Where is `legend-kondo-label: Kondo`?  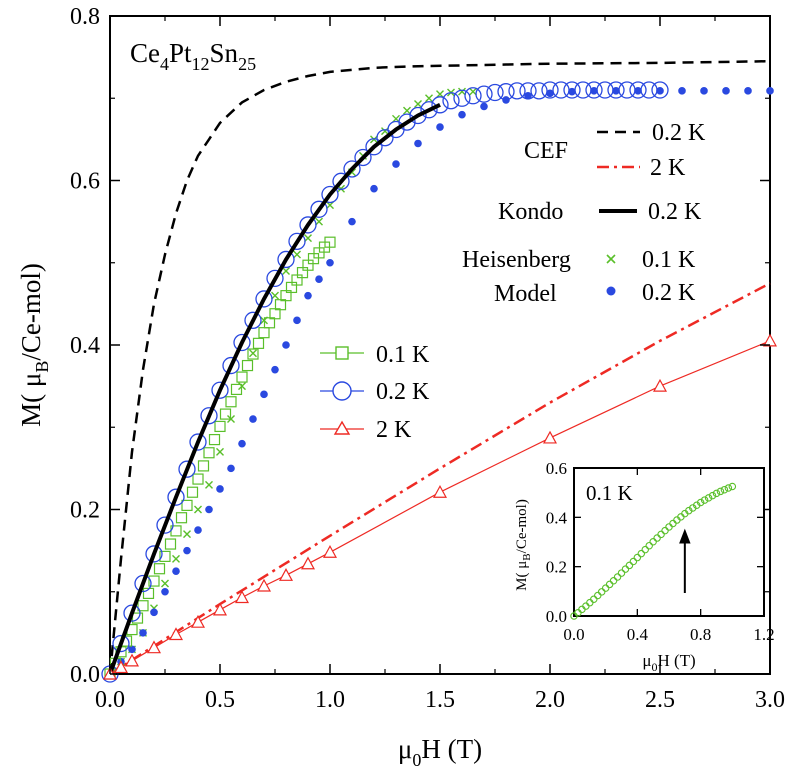 legend-kondo-label: Kondo is located at coordinates (530, 212).